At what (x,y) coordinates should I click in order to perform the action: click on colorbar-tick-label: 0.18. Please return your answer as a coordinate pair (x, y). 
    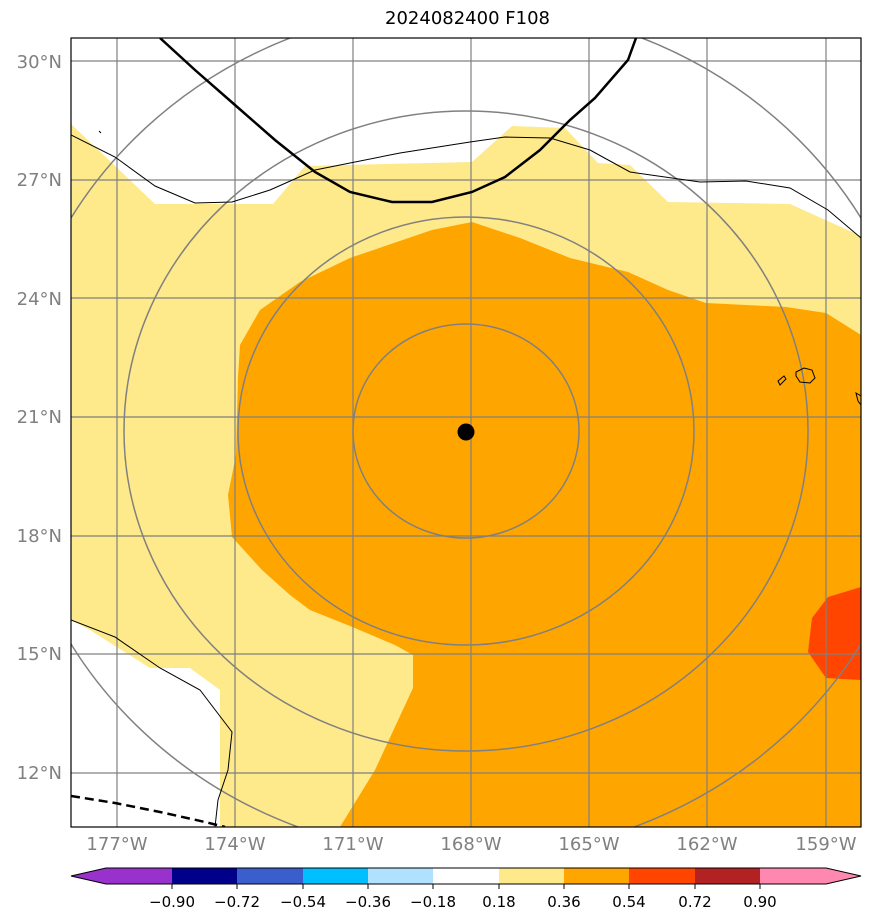
    Looking at the image, I should click on (498, 902).